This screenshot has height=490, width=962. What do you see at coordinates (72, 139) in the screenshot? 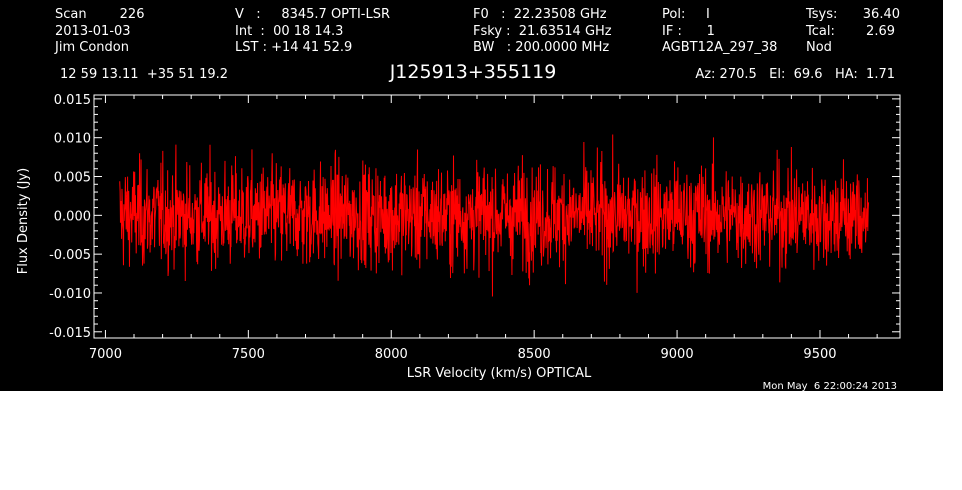
I see `y-tick-label: 0.010` at bounding box center [72, 139].